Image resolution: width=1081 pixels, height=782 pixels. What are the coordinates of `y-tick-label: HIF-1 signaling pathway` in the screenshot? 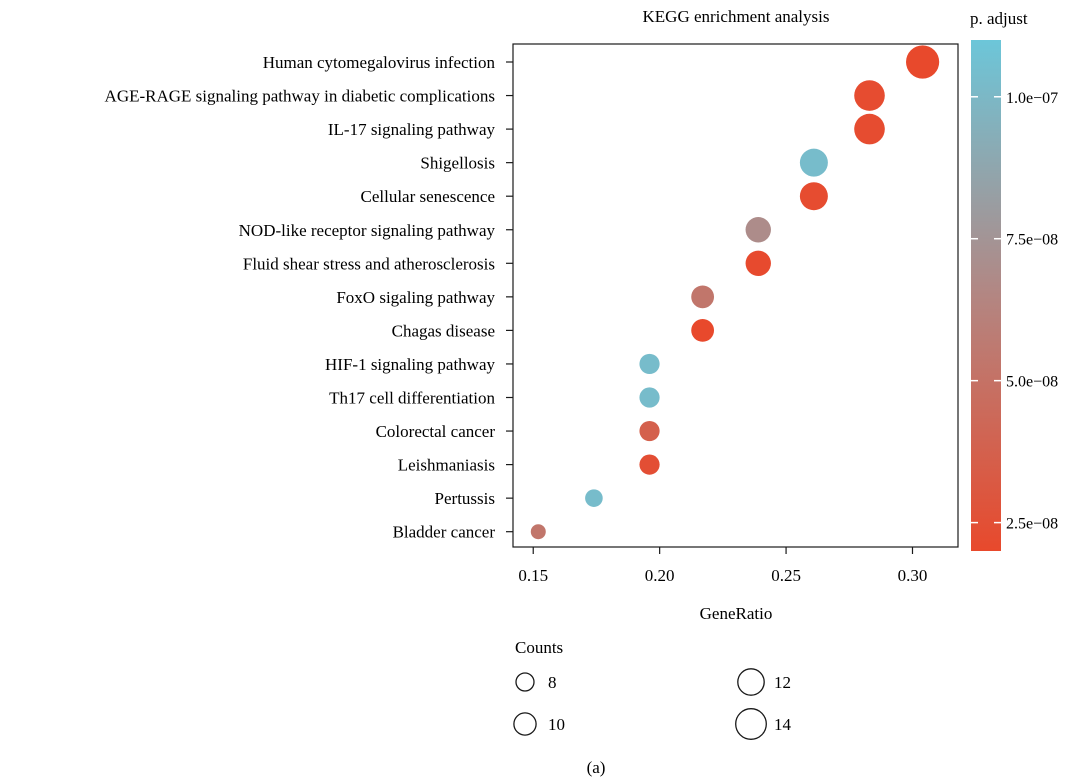 It's located at (410, 364).